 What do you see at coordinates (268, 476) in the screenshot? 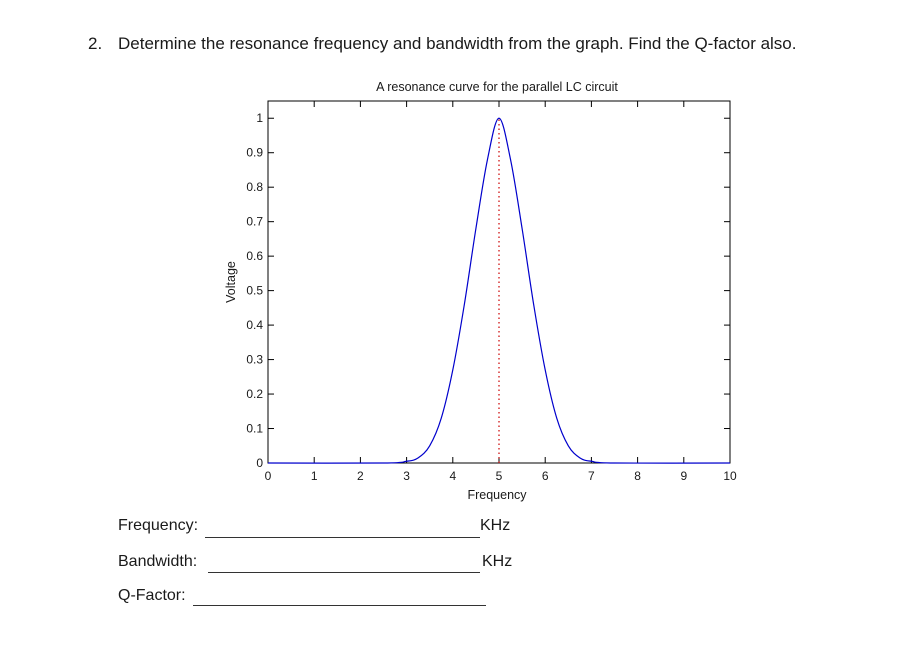
I see `x-tick-label: 0` at bounding box center [268, 476].